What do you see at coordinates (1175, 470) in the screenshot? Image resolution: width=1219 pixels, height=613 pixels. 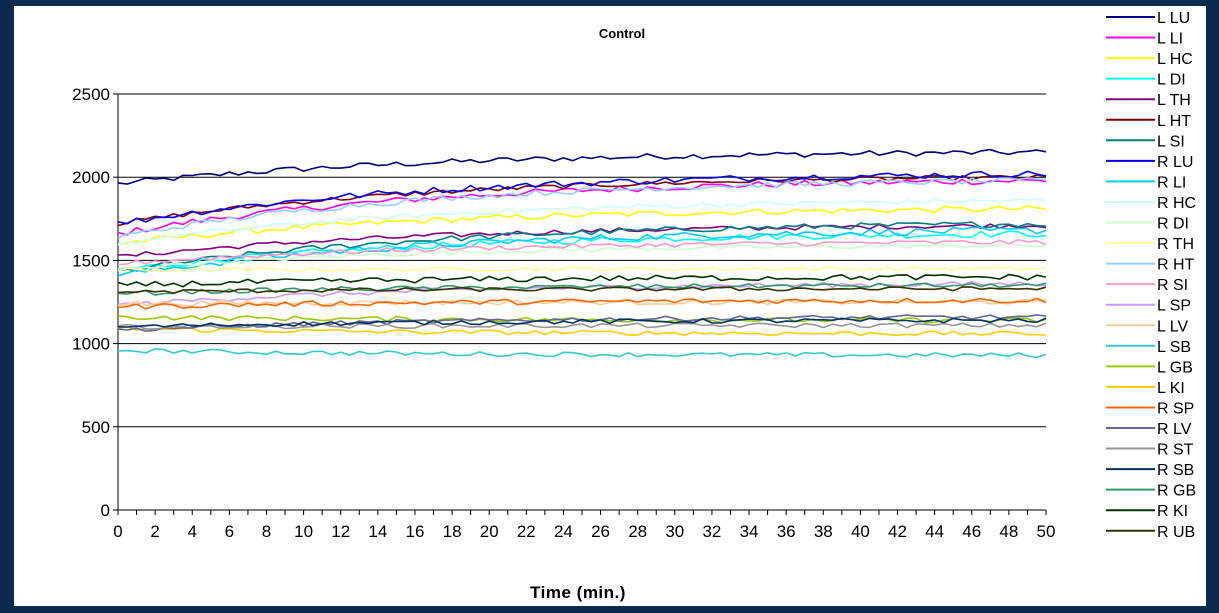 I see `legend-label: R SB` at bounding box center [1175, 470].